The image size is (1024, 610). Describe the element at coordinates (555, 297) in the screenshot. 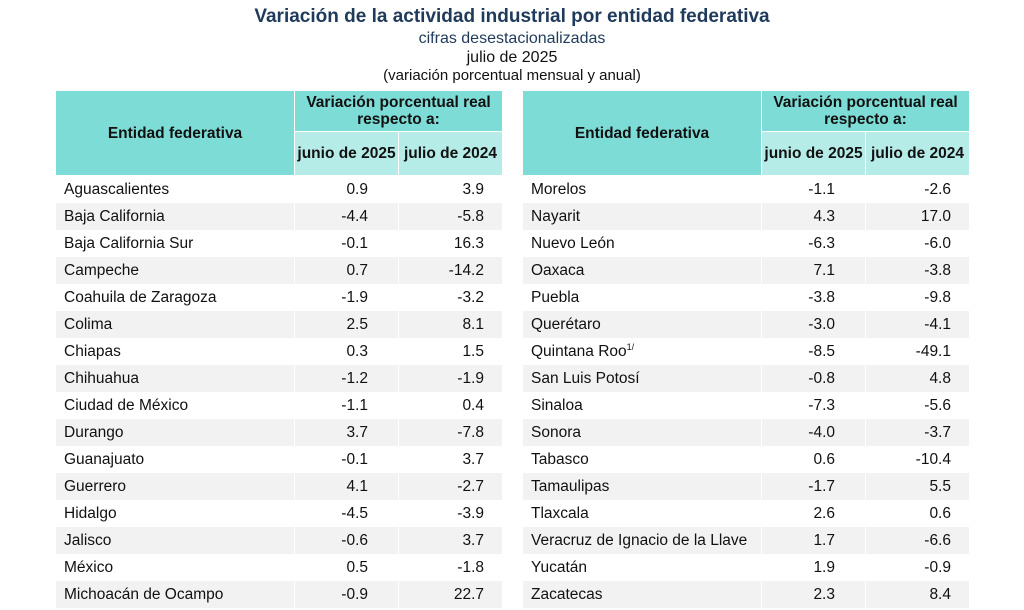

I see `entity-name-text: Puebla` at that location.